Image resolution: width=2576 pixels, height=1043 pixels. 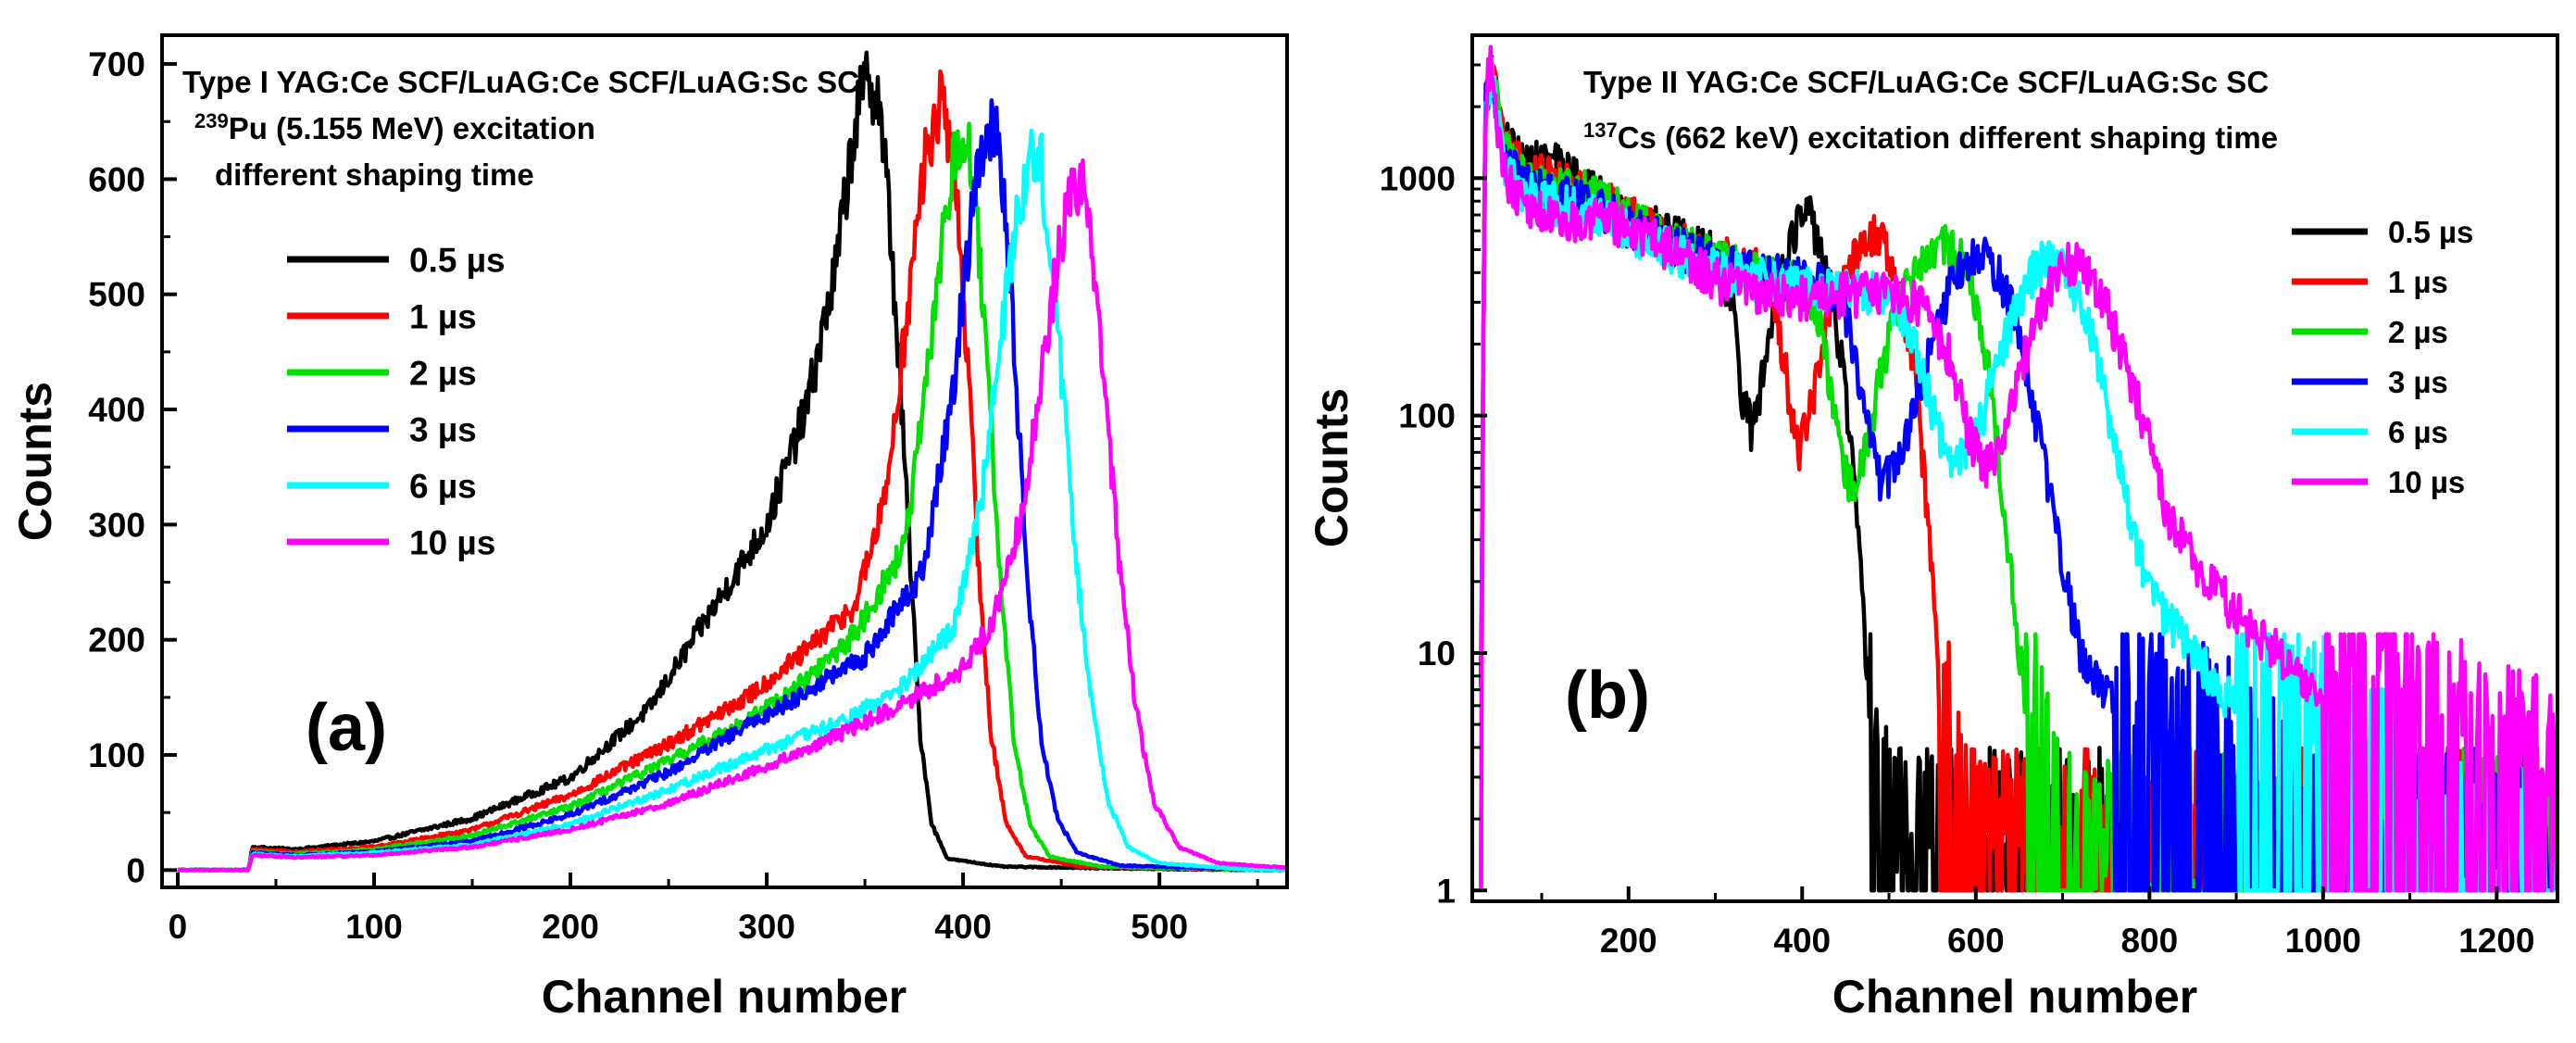 I want to click on panel-a-title: Type I YAG:Ce SCF/LuAG:Ce SCF/LuAG:Sc SC, so click(x=520, y=82).